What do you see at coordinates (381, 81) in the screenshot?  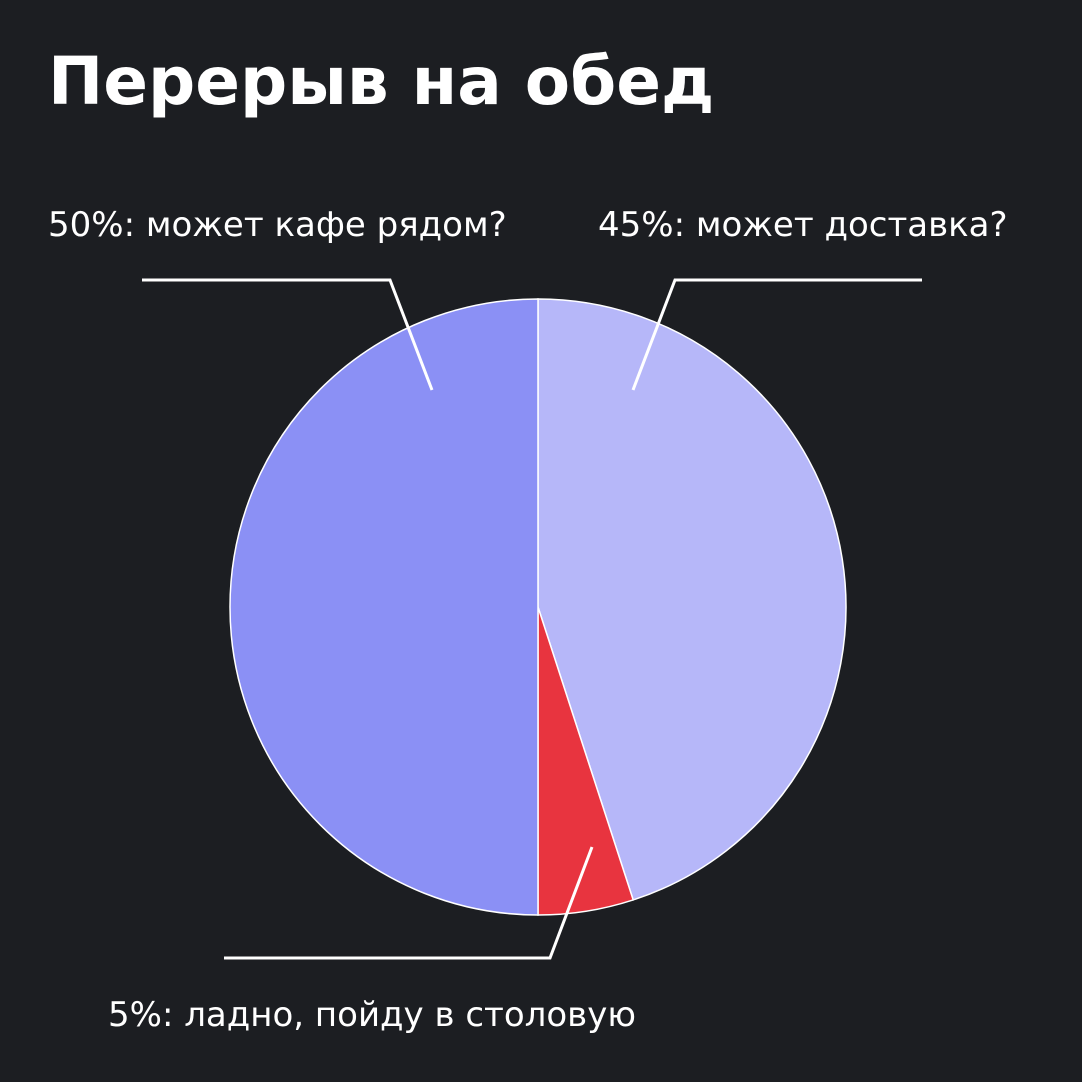 I see `chart-title: Перерыв на обед` at bounding box center [381, 81].